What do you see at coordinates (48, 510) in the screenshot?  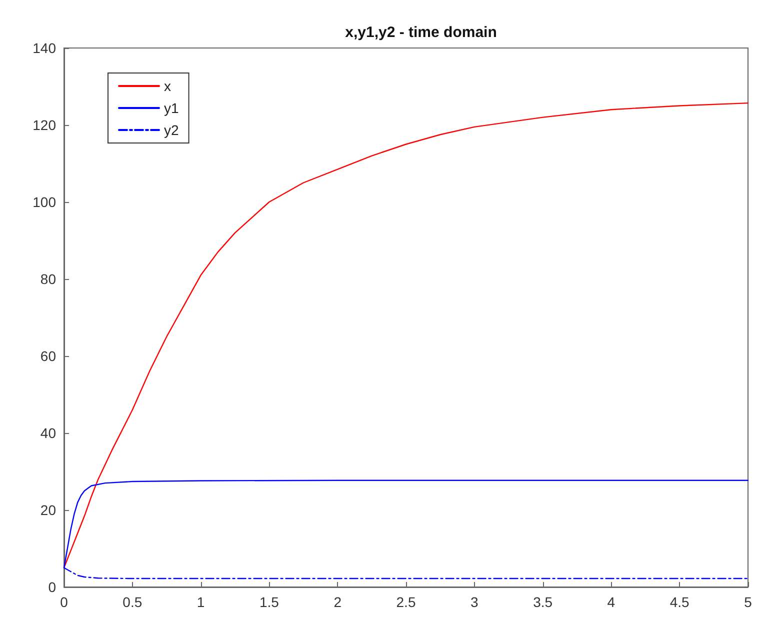 I see `y-tick-label: 20` at bounding box center [48, 510].